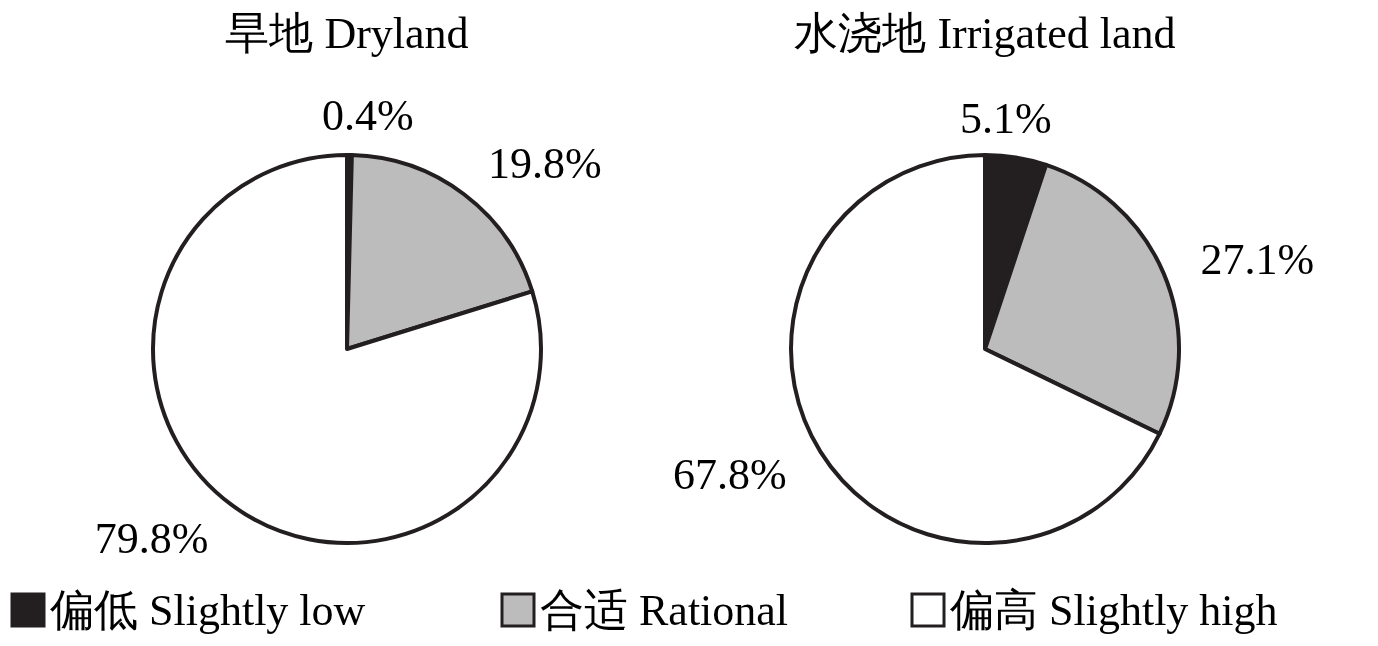 This screenshot has height=646, width=1378. What do you see at coordinates (664, 610) in the screenshot?
I see `legend-label: 合适 Rational` at bounding box center [664, 610].